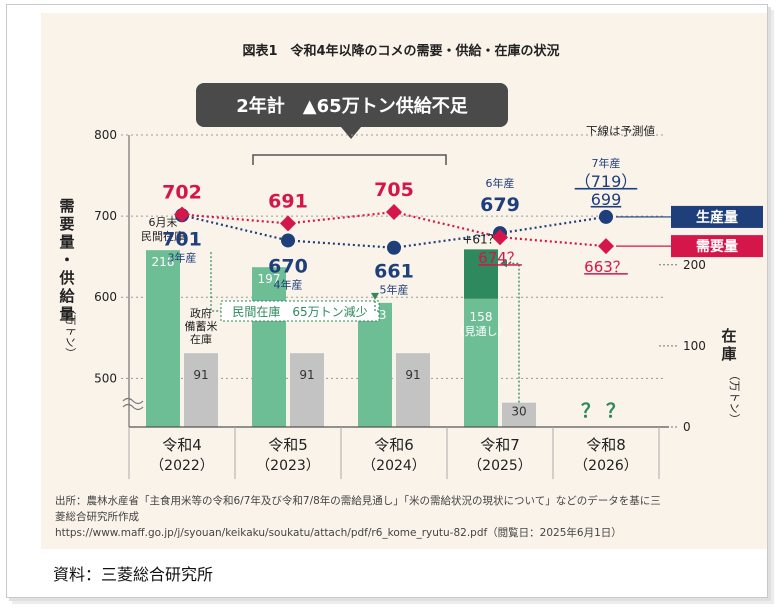 This screenshot has height=608, width=778. Describe the element at coordinates (163, 236) in the screenshot. I see `private-stock-legend: 民間在庫` at that location.